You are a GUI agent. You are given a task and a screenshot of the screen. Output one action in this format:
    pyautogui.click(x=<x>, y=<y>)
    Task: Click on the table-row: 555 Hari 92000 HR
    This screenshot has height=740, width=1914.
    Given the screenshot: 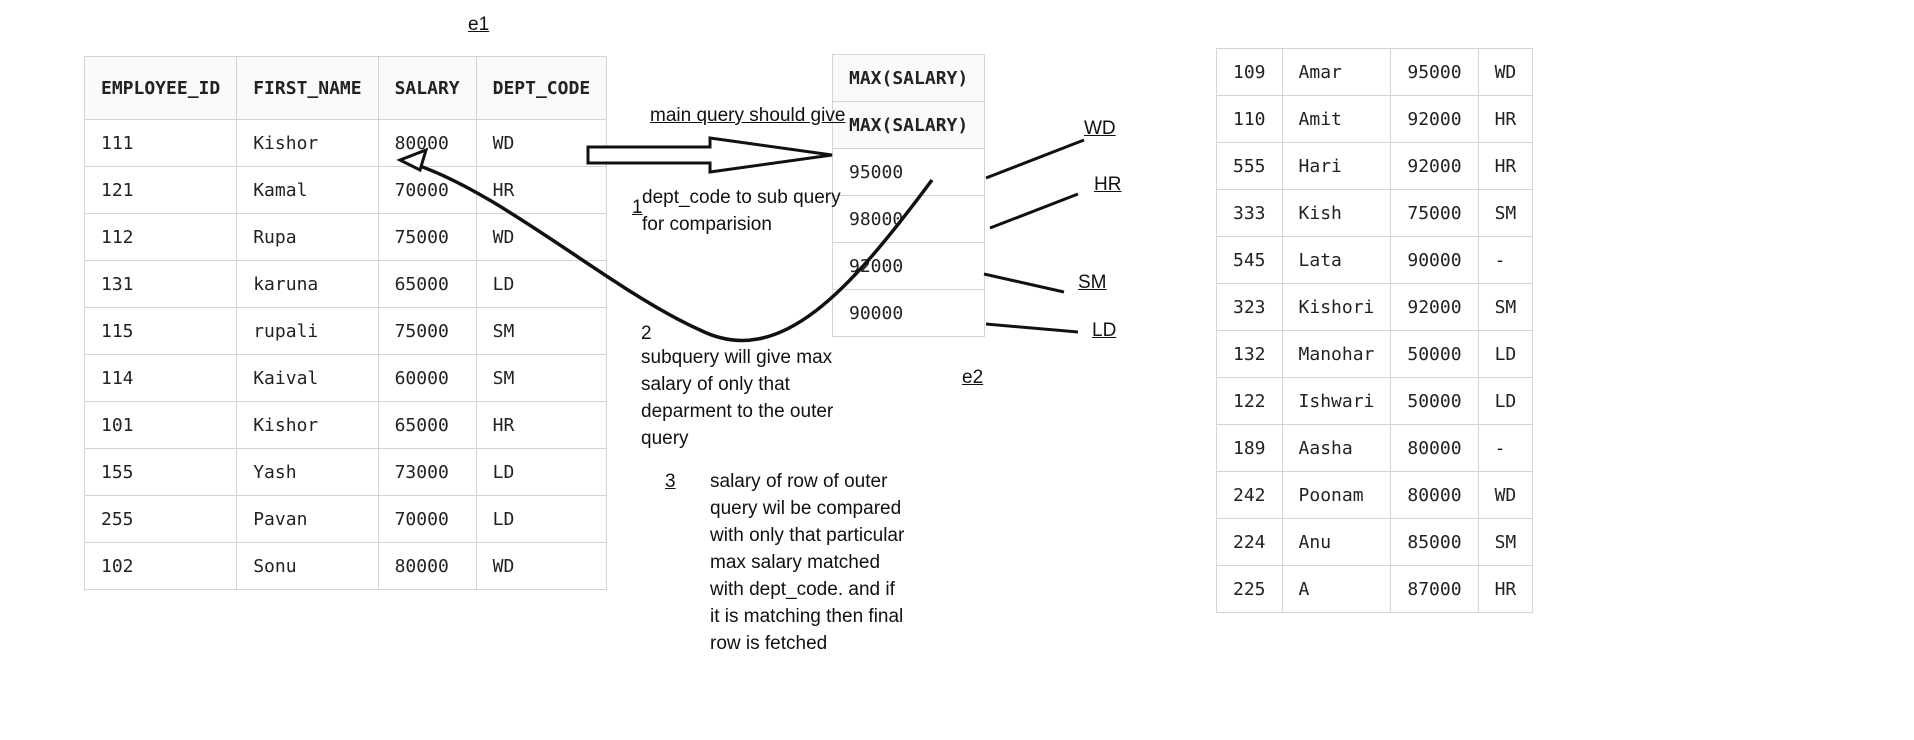 What is the action you would take?
    pyautogui.click(x=1375, y=166)
    